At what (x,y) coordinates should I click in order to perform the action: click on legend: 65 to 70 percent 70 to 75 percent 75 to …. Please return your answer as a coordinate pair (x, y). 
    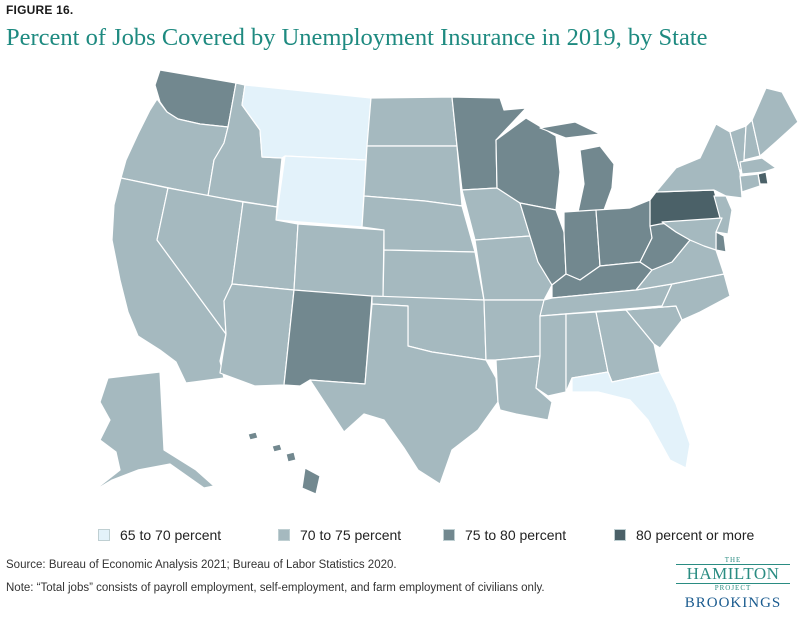
    Looking at the image, I should click on (400, 538).